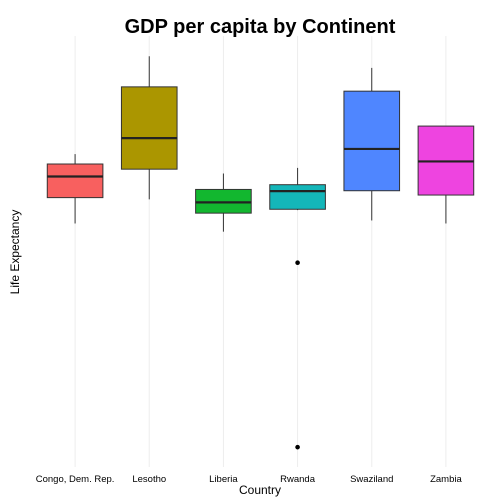 Image resolution: width=504 pixels, height=504 pixels. Describe the element at coordinates (223, 479) in the screenshot. I see `x-tick-label: Liberia` at that location.